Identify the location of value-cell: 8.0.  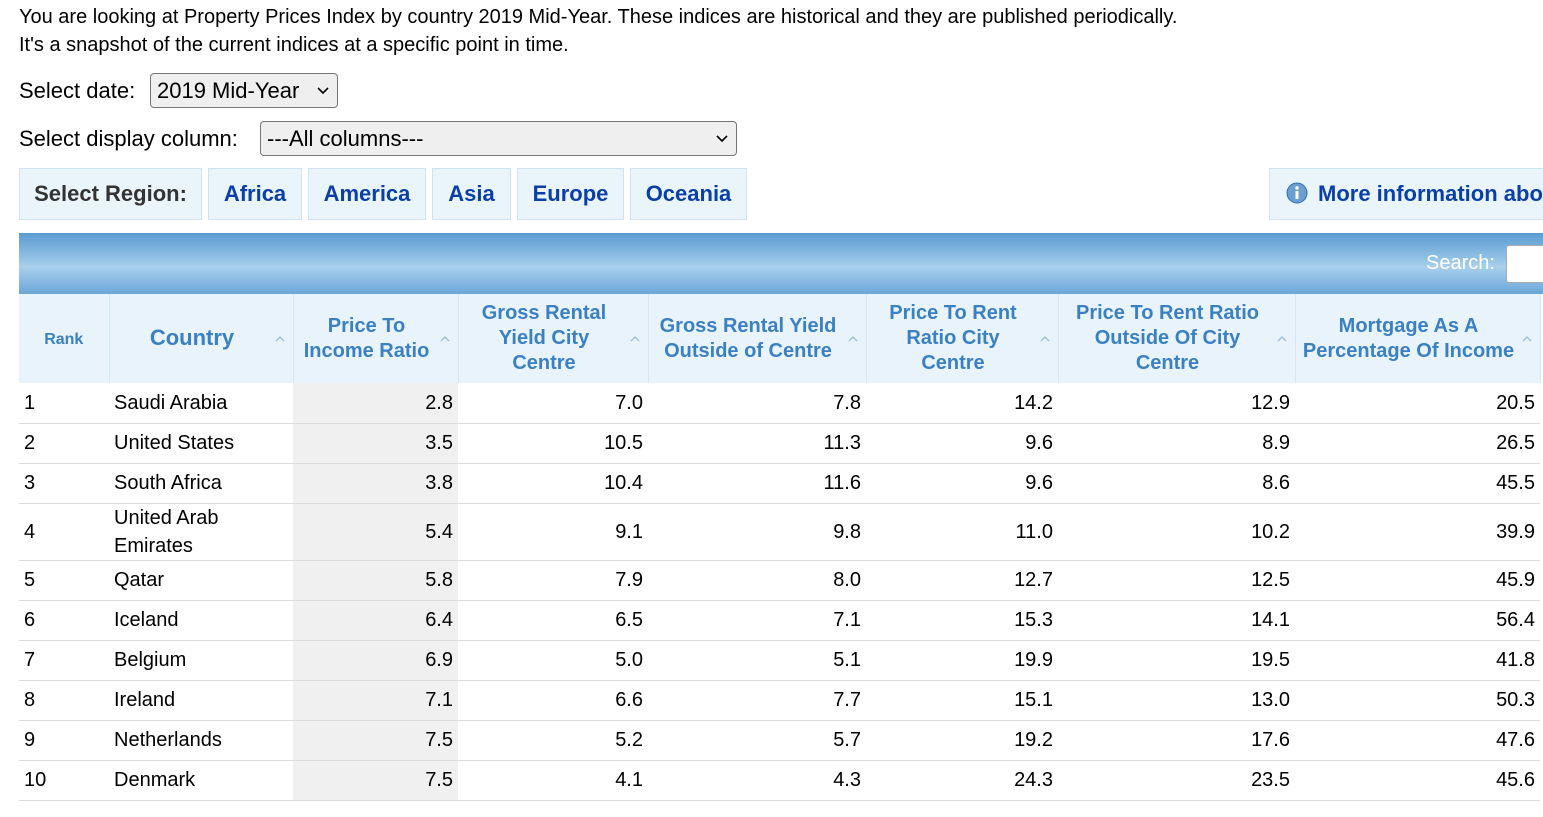
(757, 580).